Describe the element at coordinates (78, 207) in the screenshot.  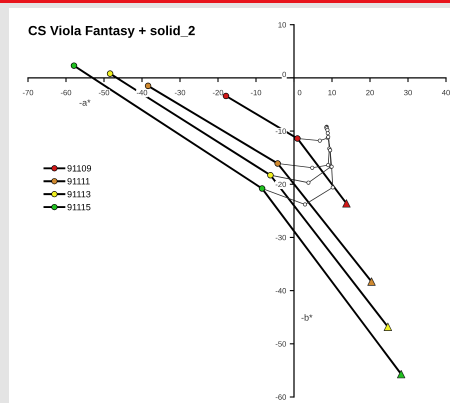
I see `legend-label: 91115` at that location.